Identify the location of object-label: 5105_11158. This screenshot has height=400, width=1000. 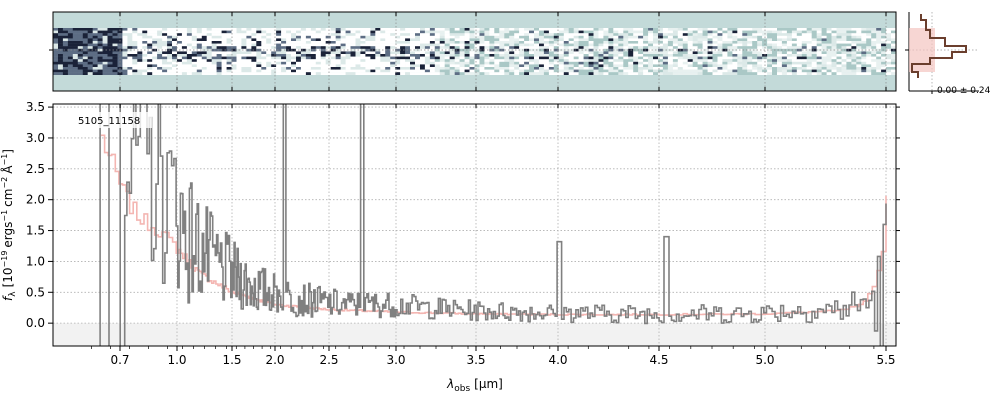
(109, 121).